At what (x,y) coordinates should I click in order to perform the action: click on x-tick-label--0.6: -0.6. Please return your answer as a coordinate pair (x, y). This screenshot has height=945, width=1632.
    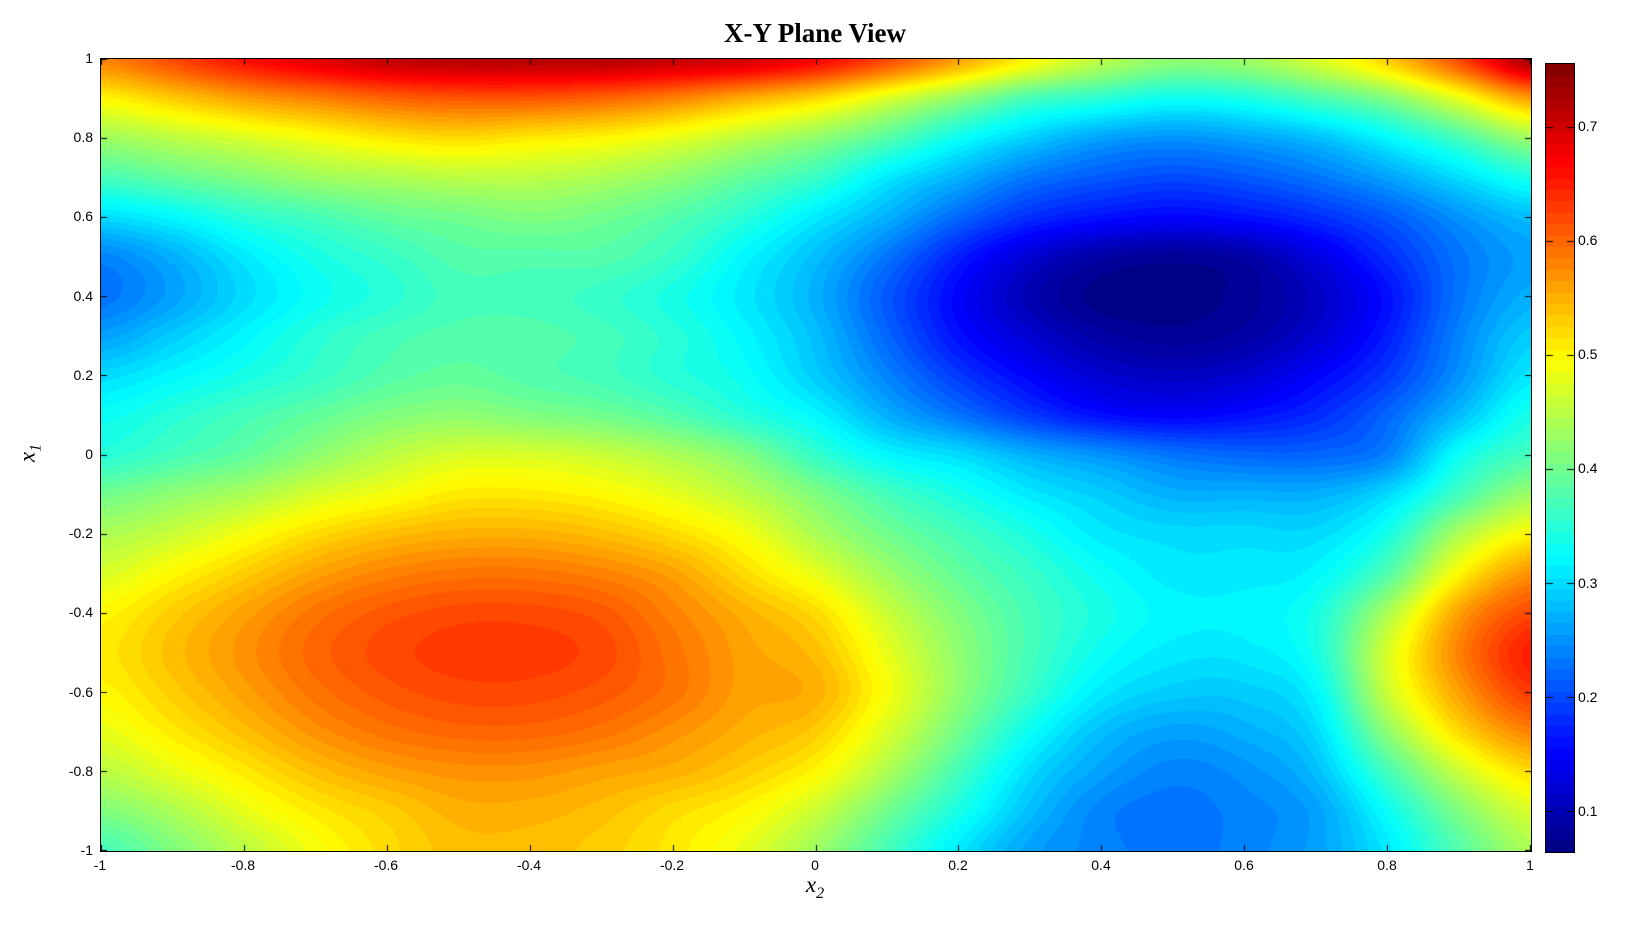
    Looking at the image, I should click on (386, 865).